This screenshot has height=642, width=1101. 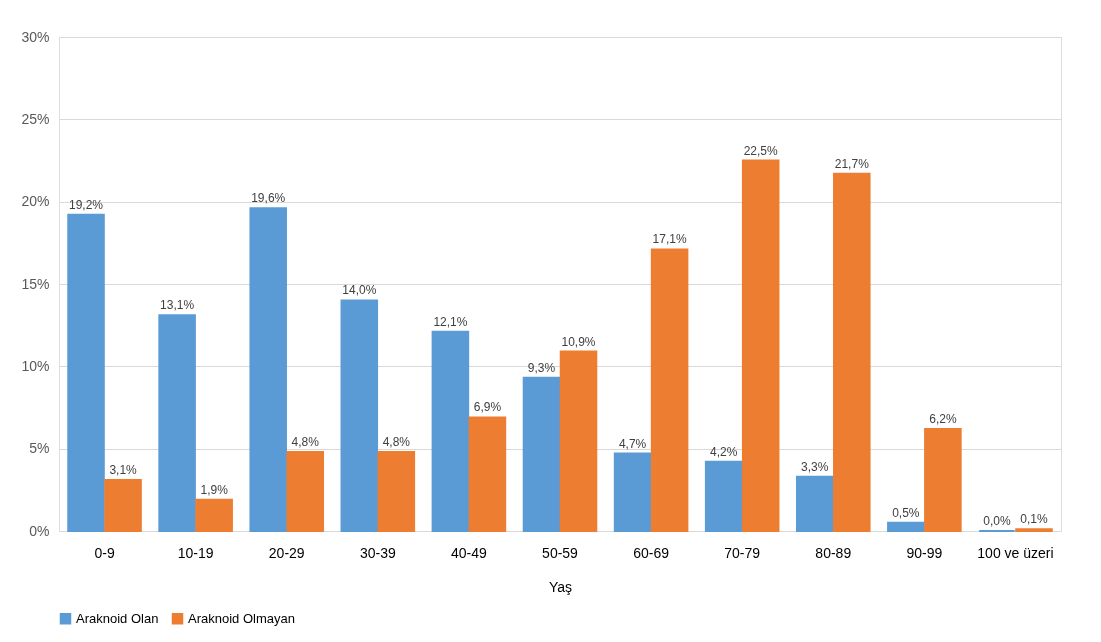 What do you see at coordinates (742, 552) in the screenshot?
I see `x-tick-label: 70-79` at bounding box center [742, 552].